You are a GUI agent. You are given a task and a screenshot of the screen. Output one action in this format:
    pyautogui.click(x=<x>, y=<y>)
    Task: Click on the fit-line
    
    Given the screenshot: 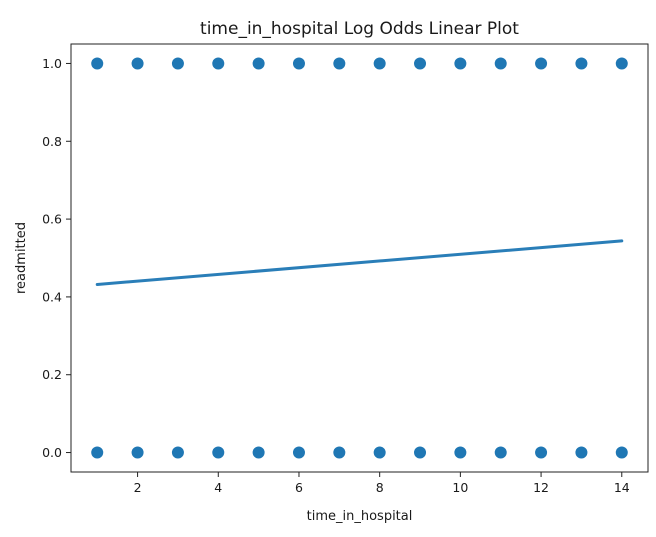 What is the action you would take?
    pyautogui.click(x=359, y=262)
    